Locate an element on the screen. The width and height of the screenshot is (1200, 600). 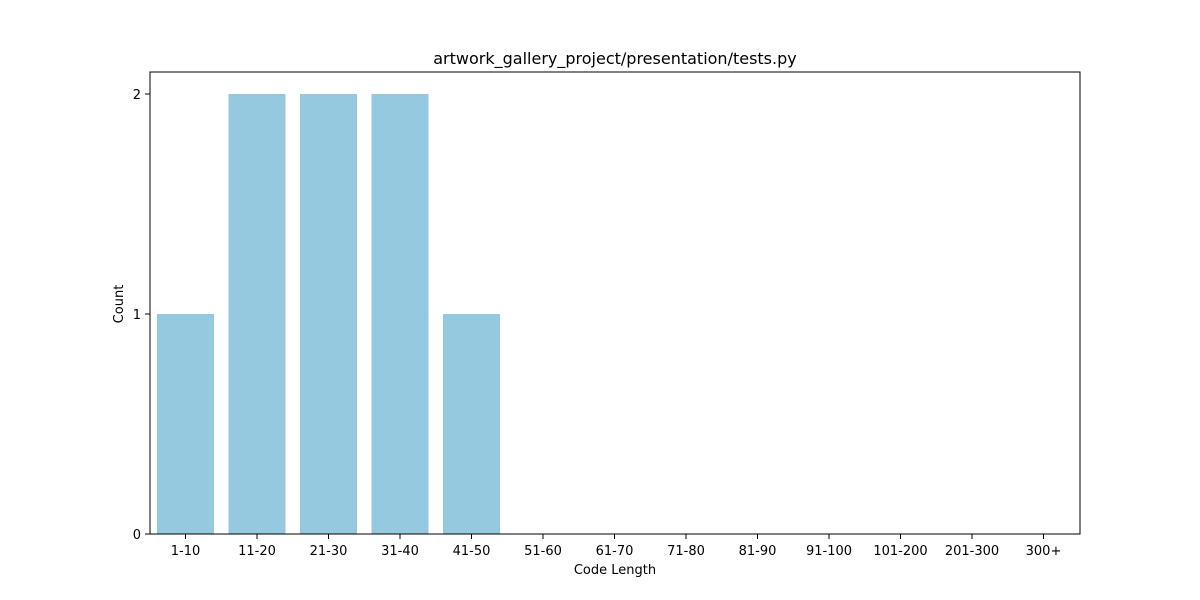
x-tick-label: 11-20 is located at coordinates (257, 551).